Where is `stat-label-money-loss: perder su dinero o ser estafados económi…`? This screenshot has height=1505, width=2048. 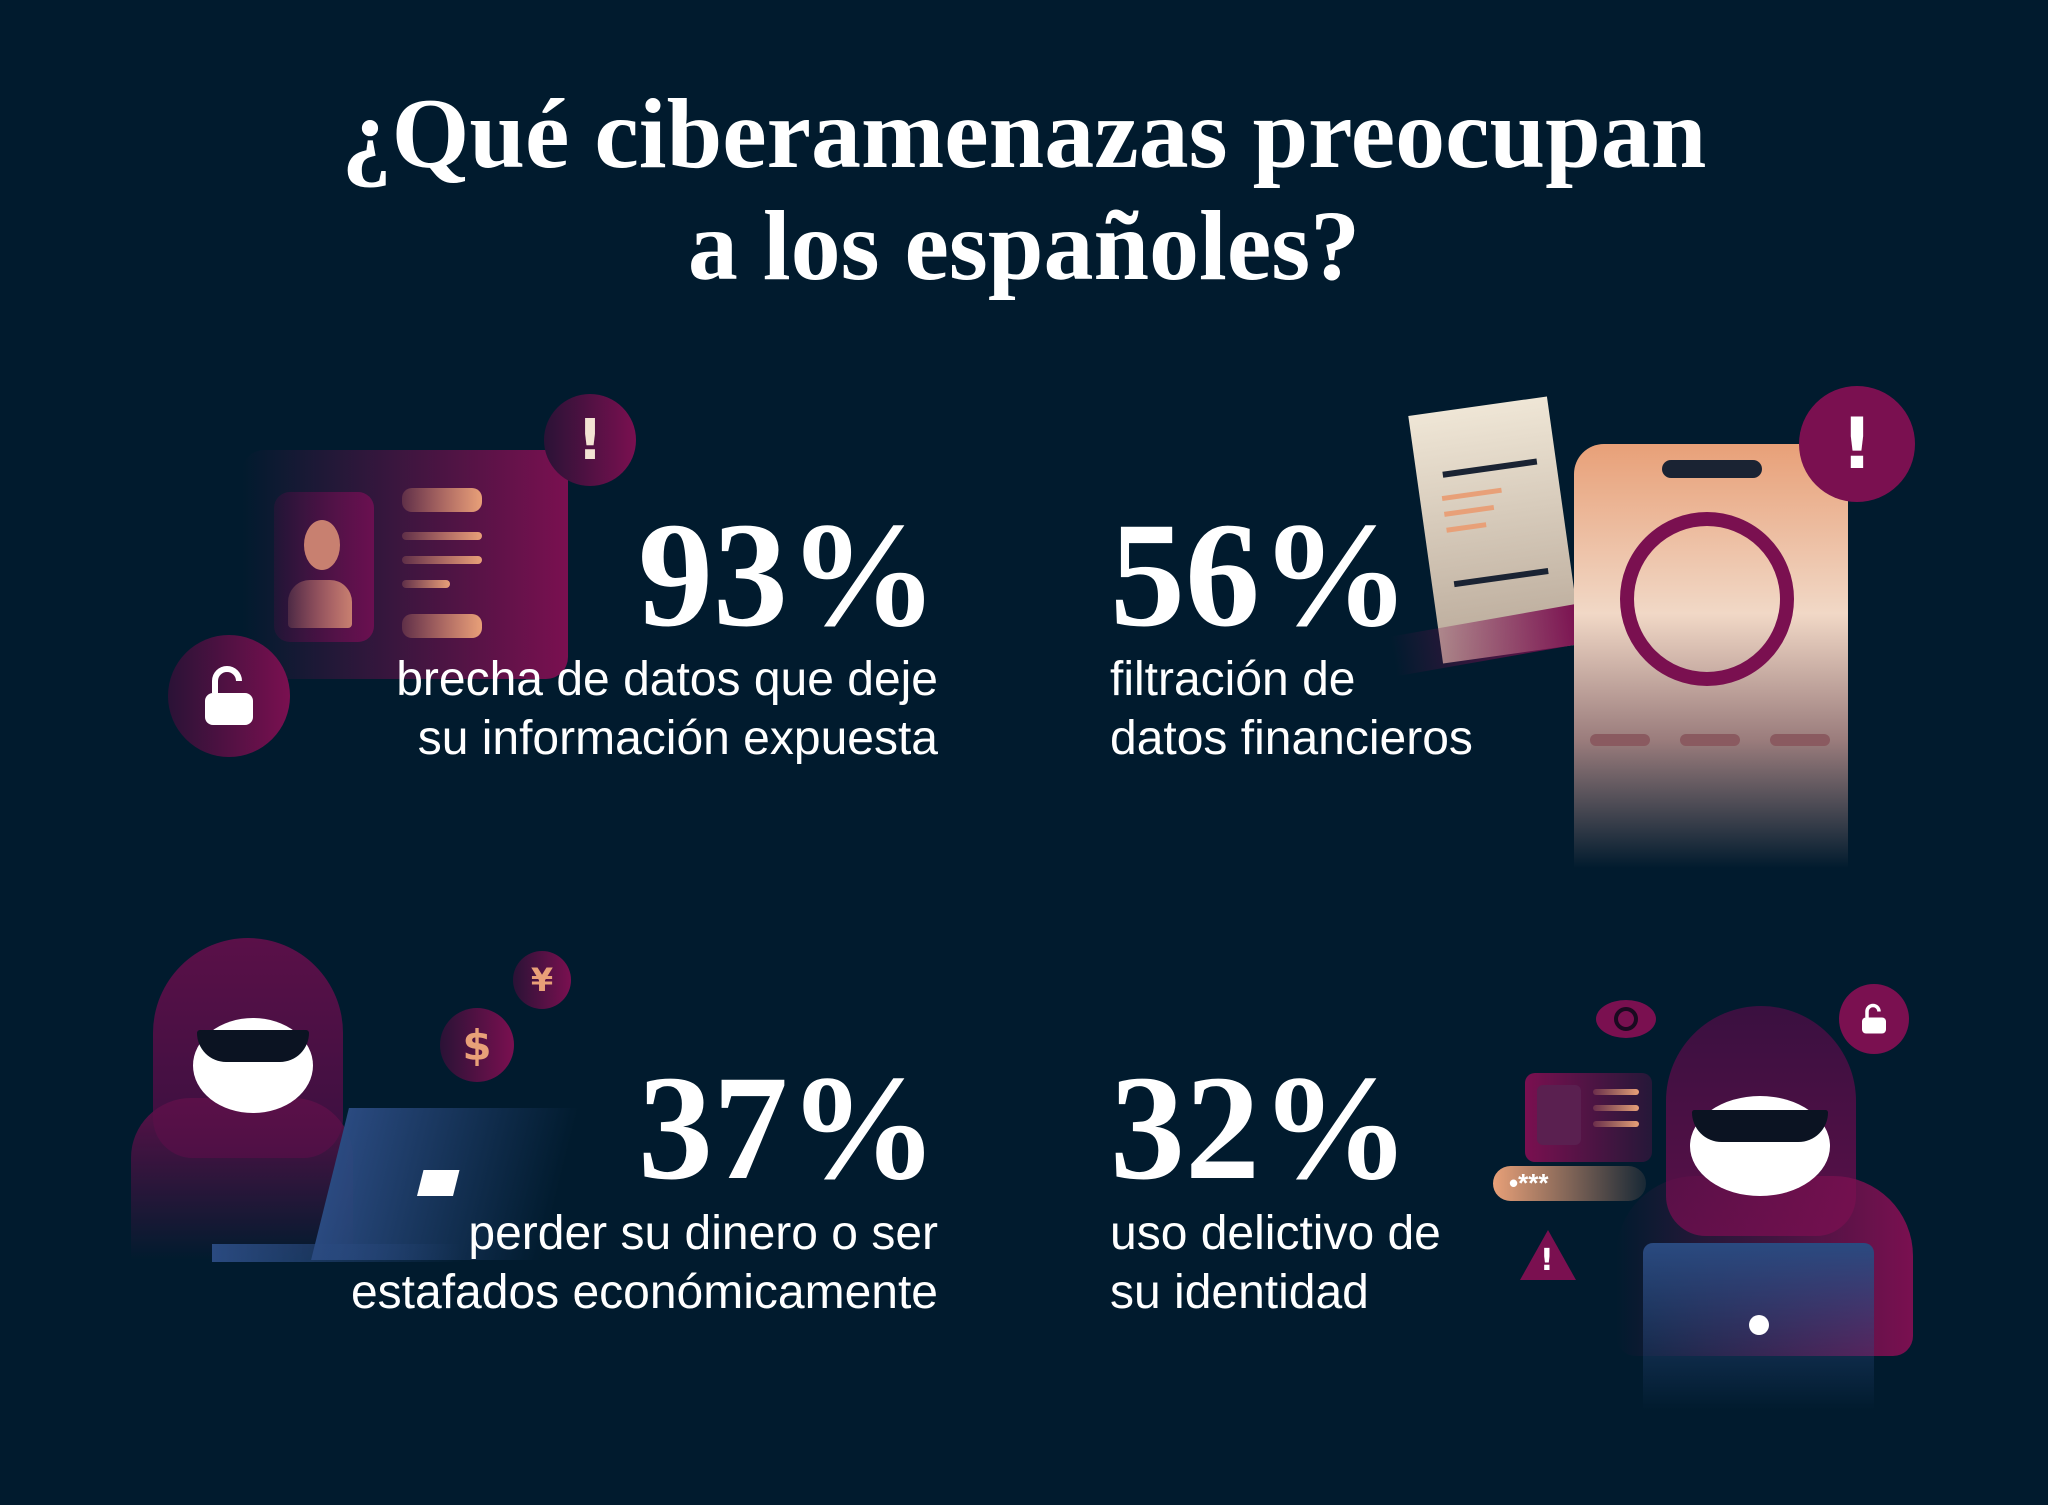
stat-label-money-loss: perder su dinero o ser estafados económi… is located at coordinates (588, 1263).